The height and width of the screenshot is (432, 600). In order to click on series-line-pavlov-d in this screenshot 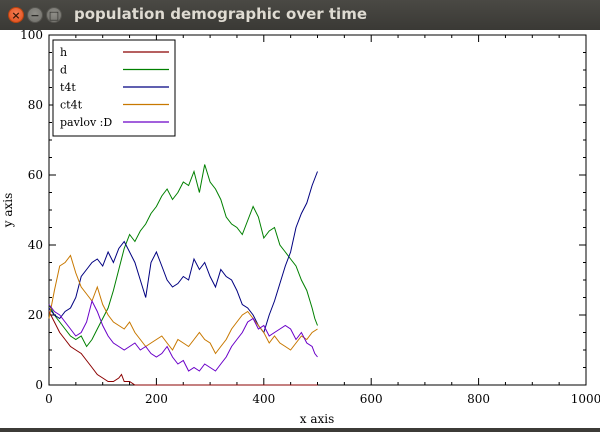, I will do `click(183, 335)`.